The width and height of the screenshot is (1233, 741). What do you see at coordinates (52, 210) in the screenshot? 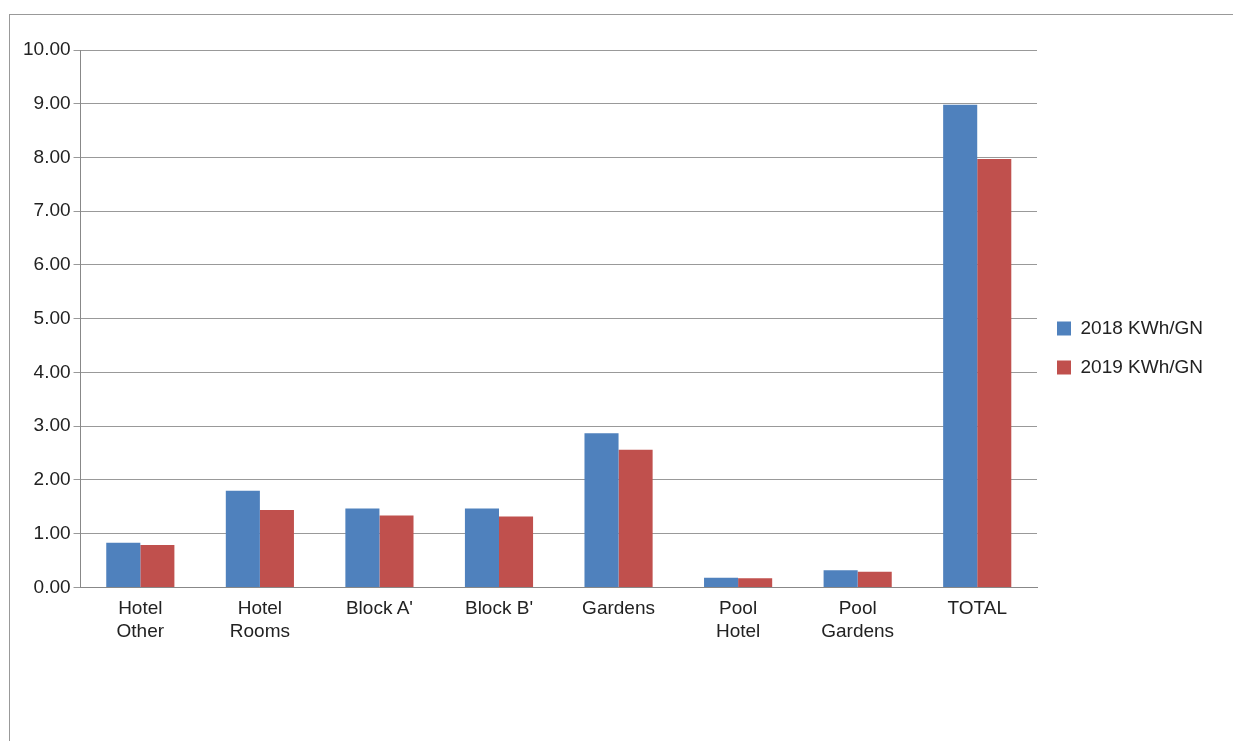
I see `y-tick-label: 7.00` at bounding box center [52, 210].